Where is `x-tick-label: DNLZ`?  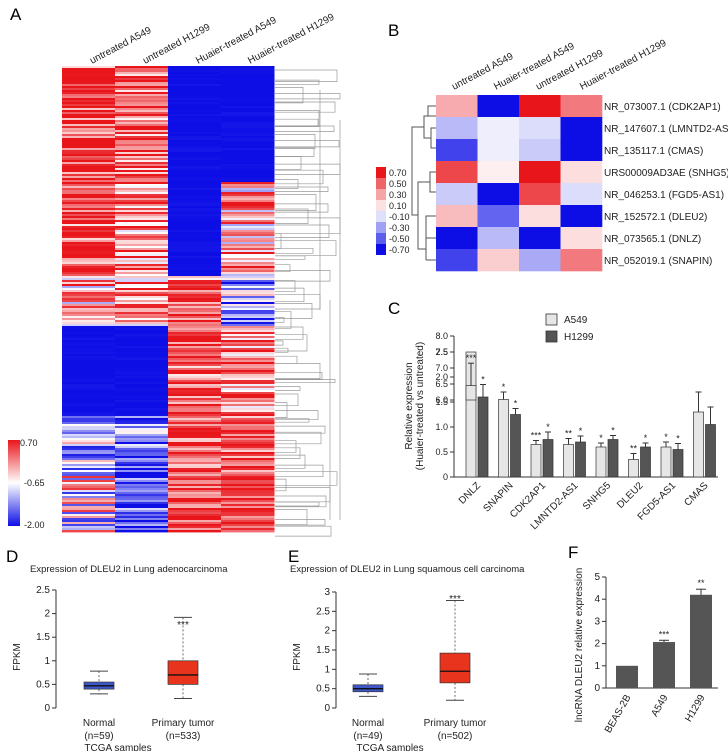 x-tick-label: DNLZ is located at coordinates (470, 493).